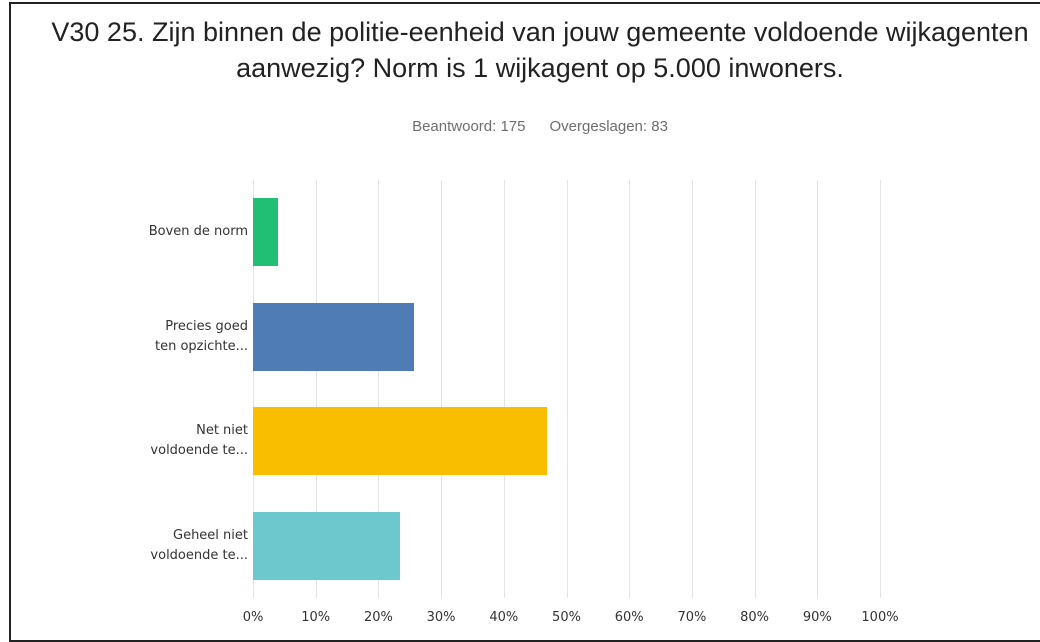 The width and height of the screenshot is (1040, 642). Describe the element at coordinates (316, 617) in the screenshot. I see `x-tick-label: 10%` at that location.